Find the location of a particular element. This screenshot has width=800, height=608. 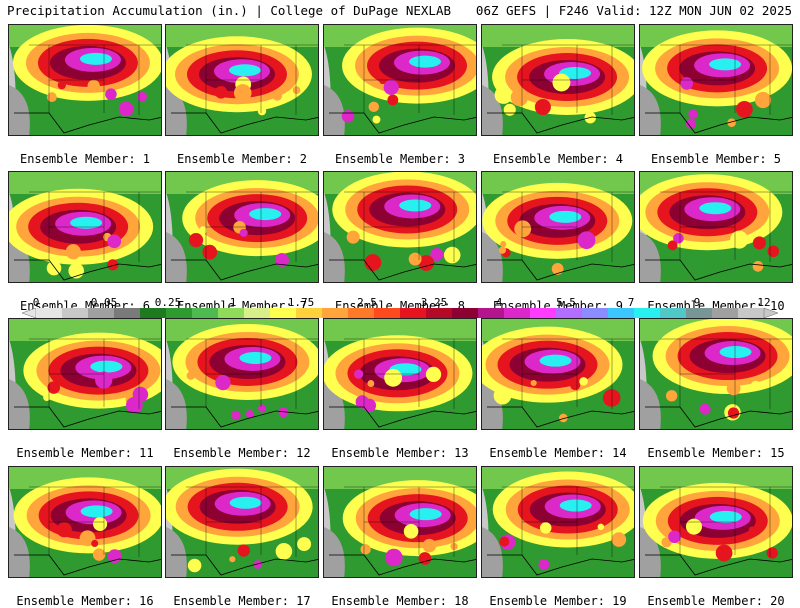

colorbar-tick-label: 0 is located at coordinates (36, 302).